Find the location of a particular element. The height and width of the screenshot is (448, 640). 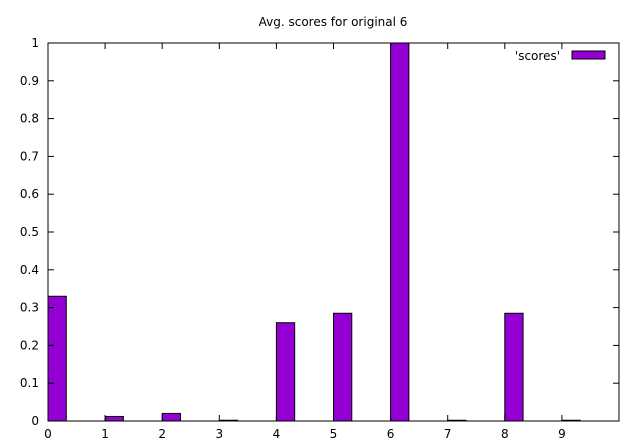

y-tick-label: 0.7 is located at coordinates (29, 156).